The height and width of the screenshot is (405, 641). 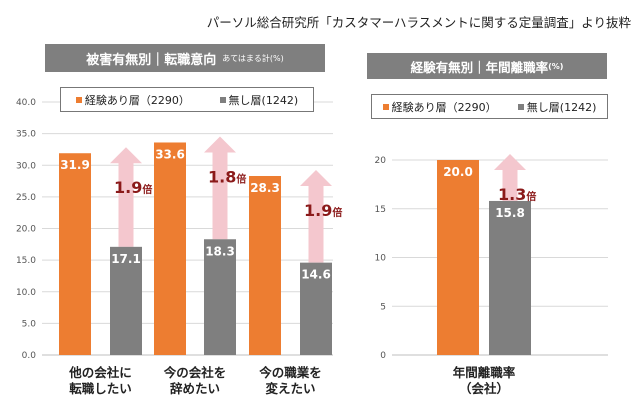 I want to click on left-chart-legend: 経験あり層（2290） 無し層(1242), so click(x=187, y=99).